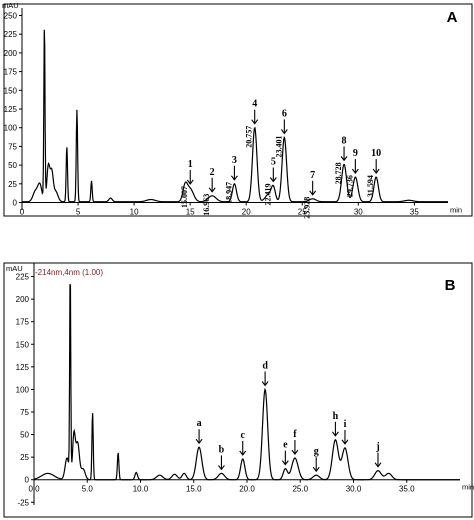  Describe the element at coordinates (234, 160) in the screenshot. I see `peak-number: 3` at that location.